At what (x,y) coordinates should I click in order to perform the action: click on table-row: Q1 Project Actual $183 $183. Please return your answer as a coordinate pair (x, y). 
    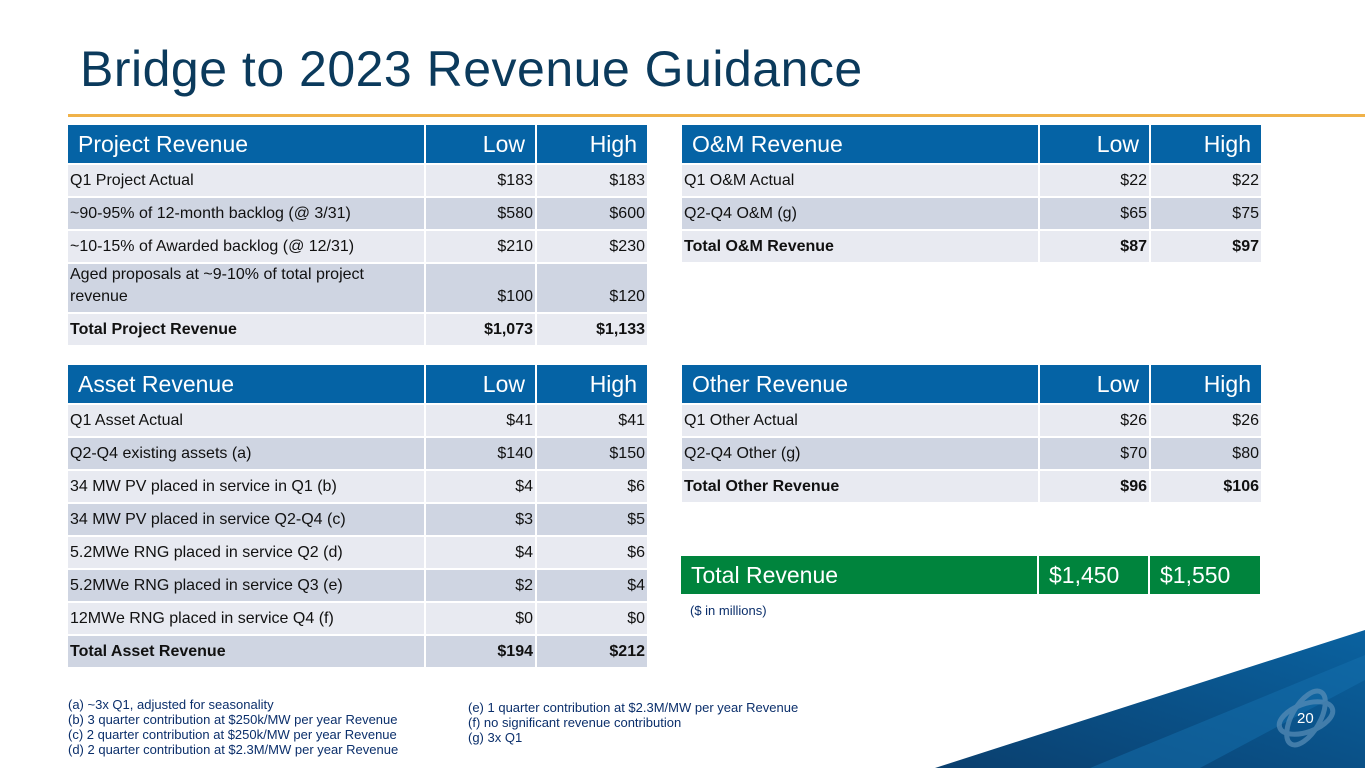
    Looking at the image, I should click on (357, 180).